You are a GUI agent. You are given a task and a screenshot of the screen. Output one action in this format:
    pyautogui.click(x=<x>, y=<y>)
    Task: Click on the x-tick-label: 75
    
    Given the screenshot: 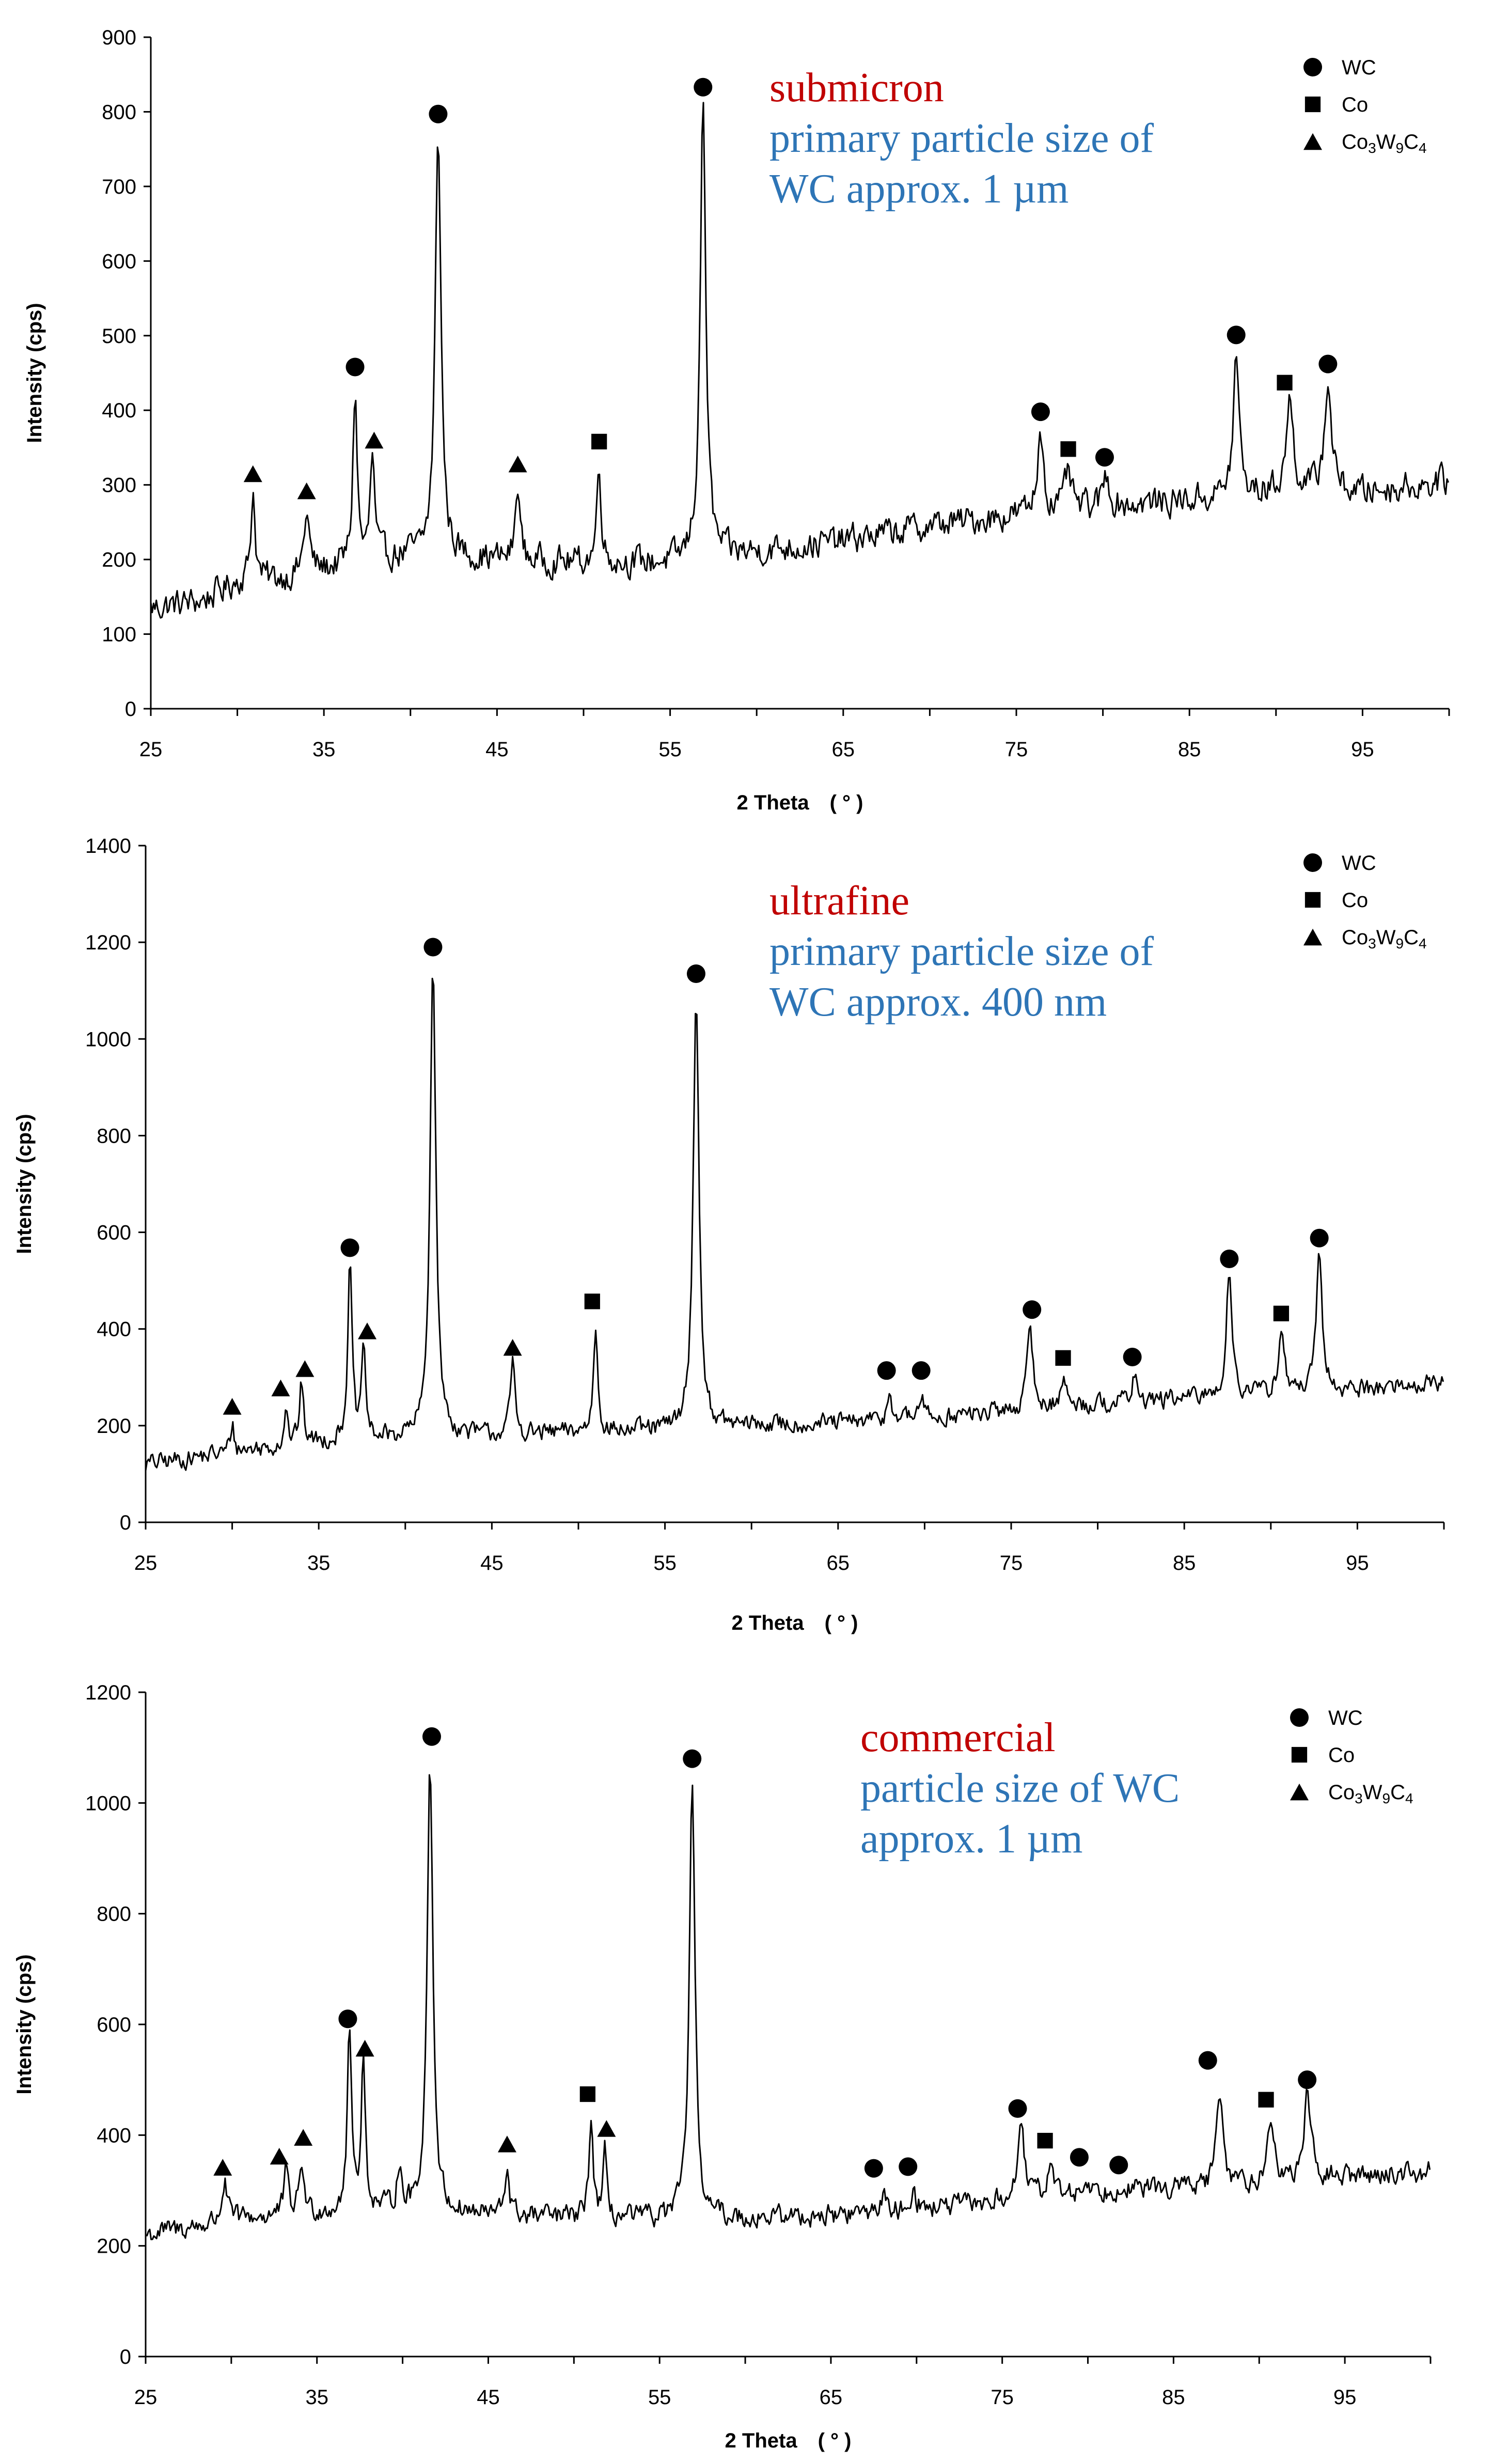 What is the action you would take?
    pyautogui.click(x=1017, y=749)
    